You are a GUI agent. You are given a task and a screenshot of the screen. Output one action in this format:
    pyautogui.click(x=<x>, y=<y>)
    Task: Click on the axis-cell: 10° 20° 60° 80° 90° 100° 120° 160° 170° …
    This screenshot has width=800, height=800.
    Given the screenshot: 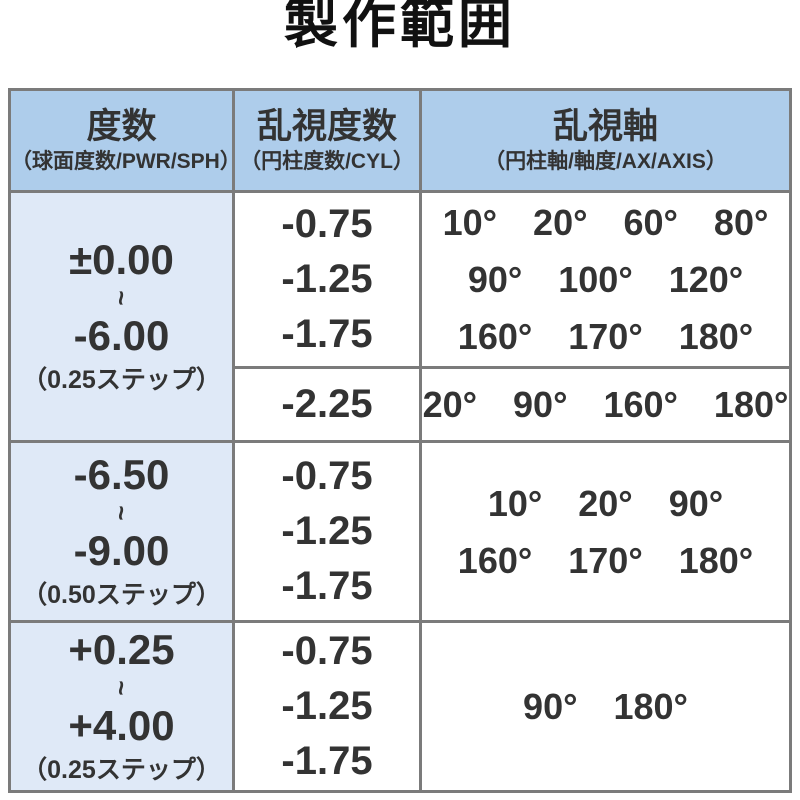 What is the action you would take?
    pyautogui.click(x=605, y=279)
    